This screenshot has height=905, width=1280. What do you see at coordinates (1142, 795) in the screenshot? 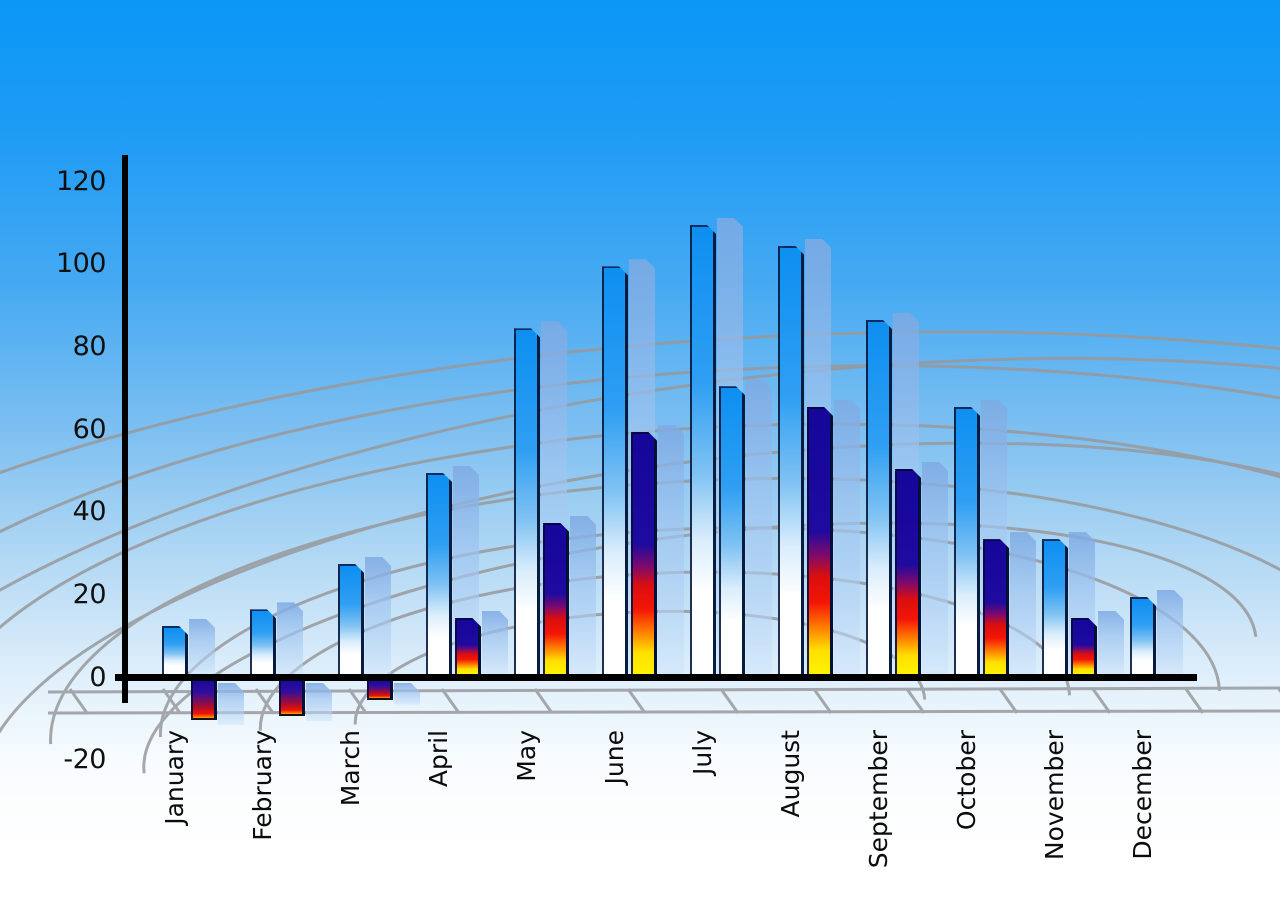
I see `x-label-december: December` at bounding box center [1142, 795].